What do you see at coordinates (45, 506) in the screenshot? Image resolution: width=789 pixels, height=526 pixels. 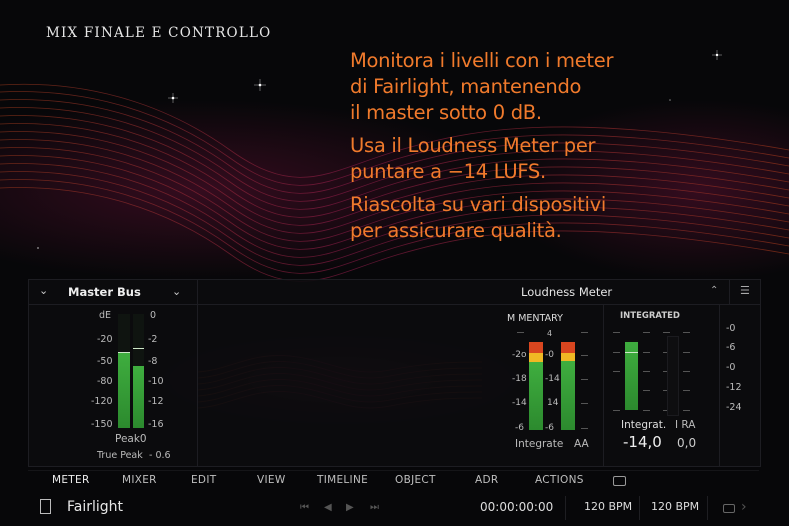 I see `fairlight-page-icon` at bounding box center [45, 506].